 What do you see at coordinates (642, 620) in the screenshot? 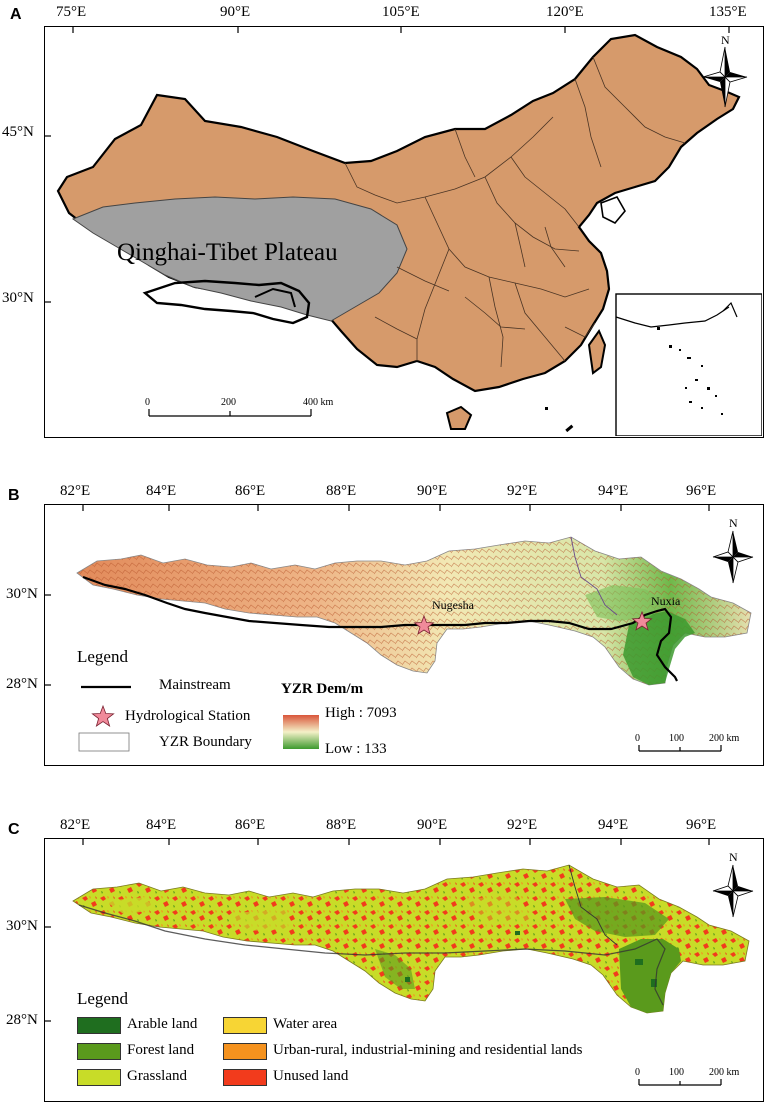
I see `station-star-nuxia` at bounding box center [642, 620].